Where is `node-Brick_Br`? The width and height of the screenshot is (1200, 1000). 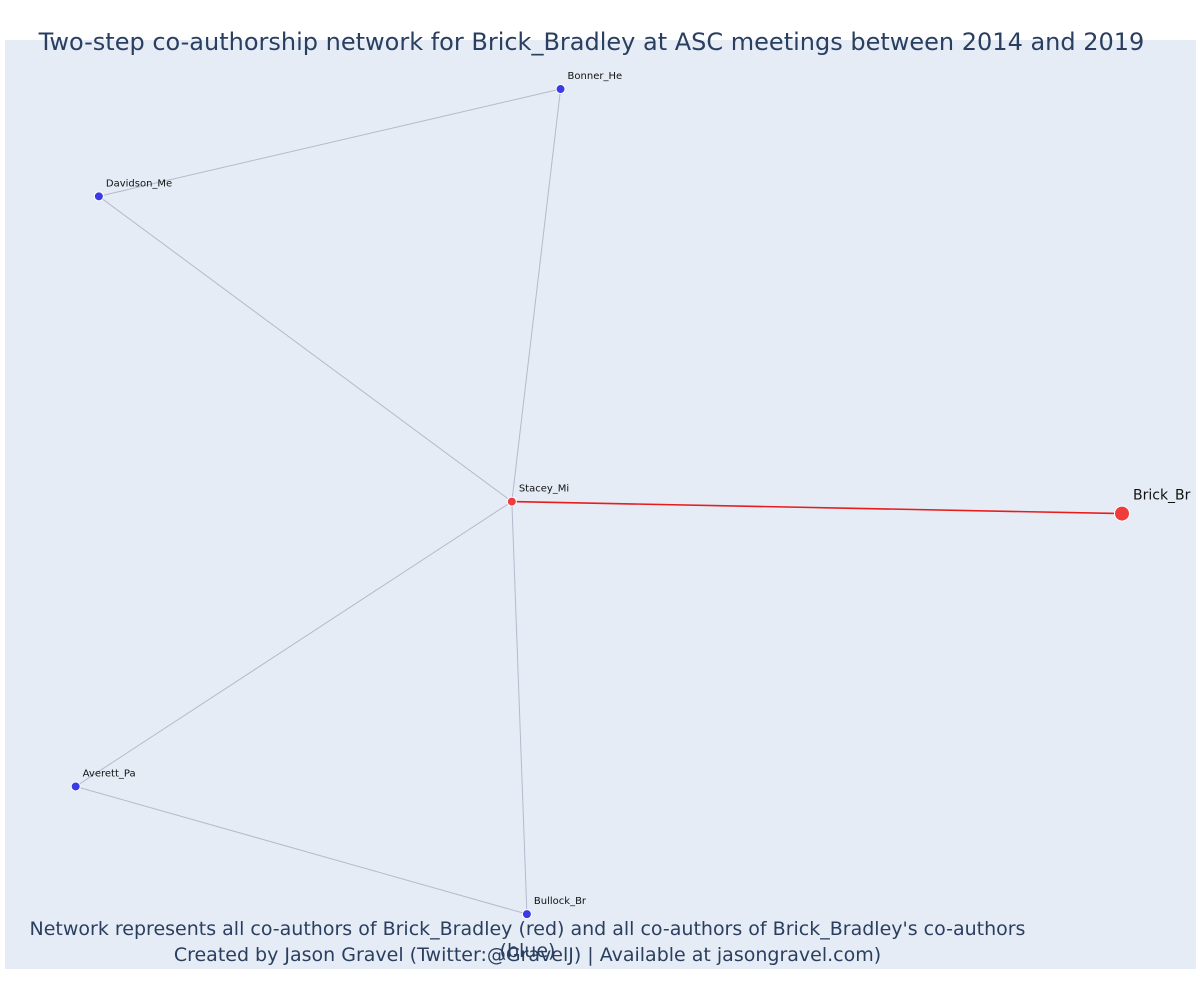
node-Brick_Br is located at coordinates (1122, 513).